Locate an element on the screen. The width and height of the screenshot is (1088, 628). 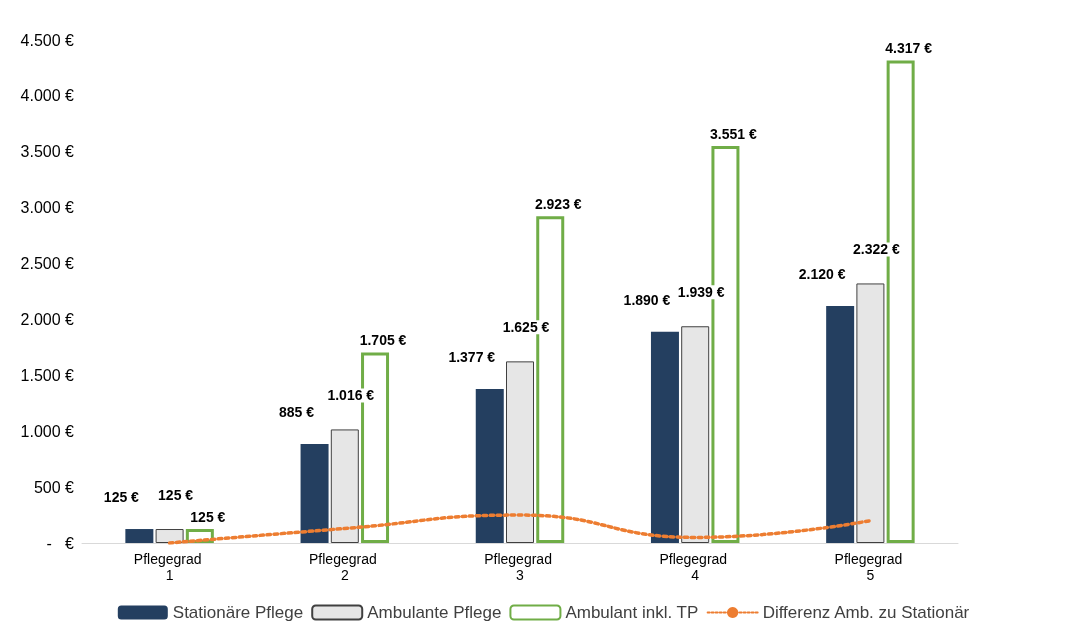
data-label: 4.317 € is located at coordinates (909, 48).